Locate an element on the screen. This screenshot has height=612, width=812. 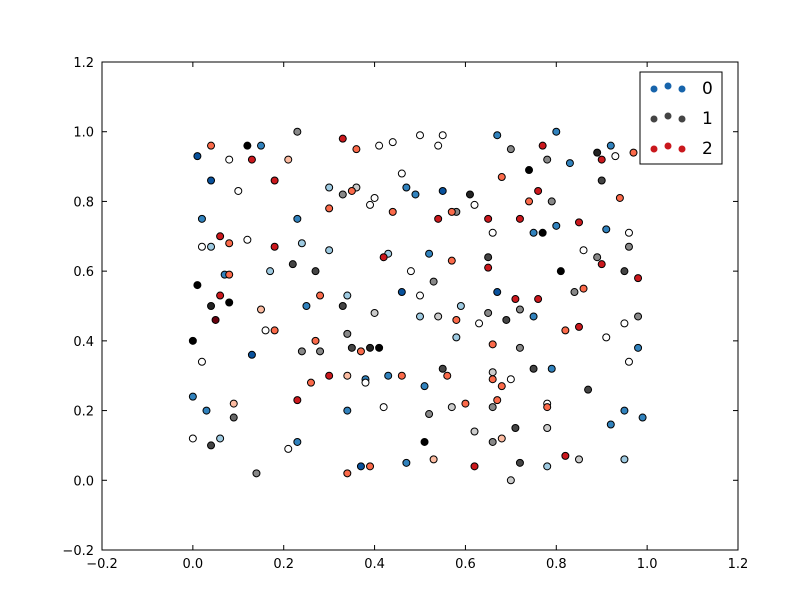
y-tick-label: −0.2 is located at coordinates (78, 551).